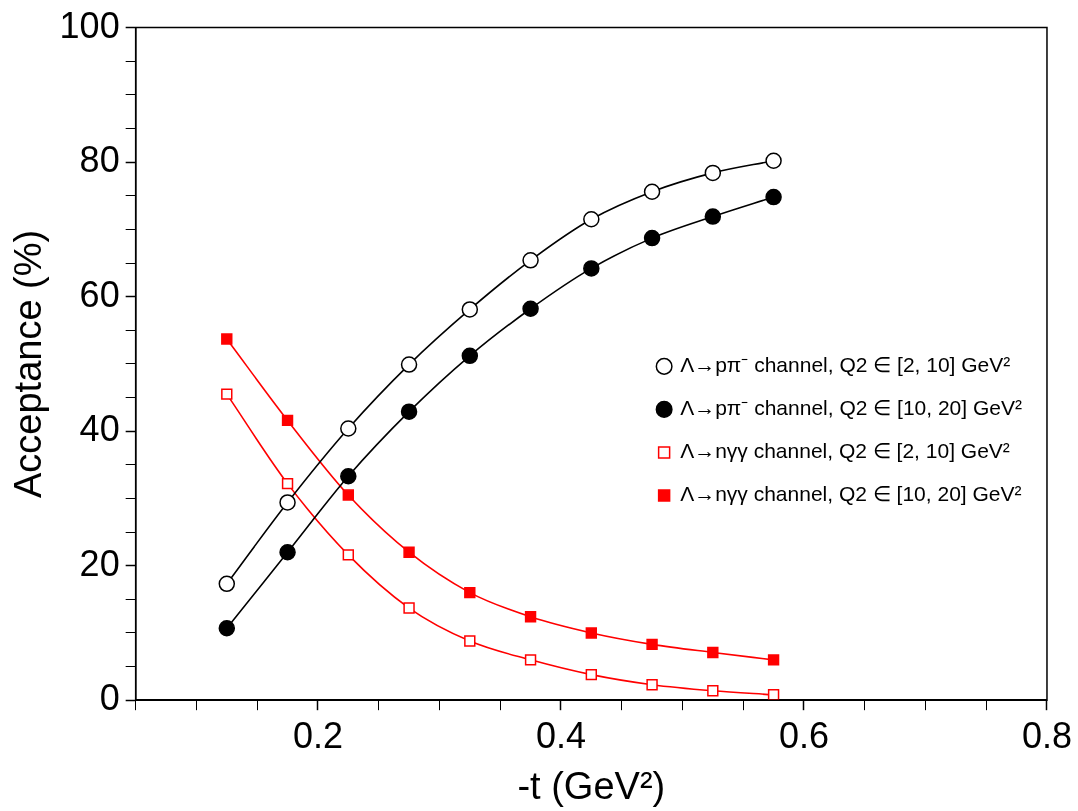 The width and height of the screenshot is (1078, 811). Describe the element at coordinates (845, 451) in the screenshot. I see `legend-label: Λ→nγγ channel, Q2 ∈ [2, 10] GeV²` at that location.